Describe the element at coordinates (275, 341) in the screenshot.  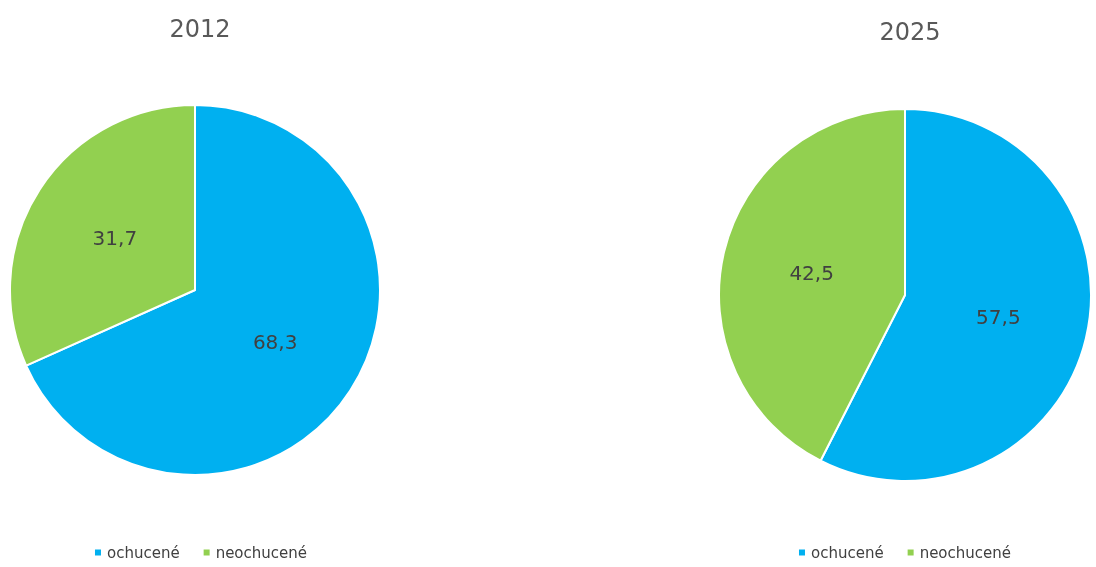
I see `data-label: 68,3` at that location.